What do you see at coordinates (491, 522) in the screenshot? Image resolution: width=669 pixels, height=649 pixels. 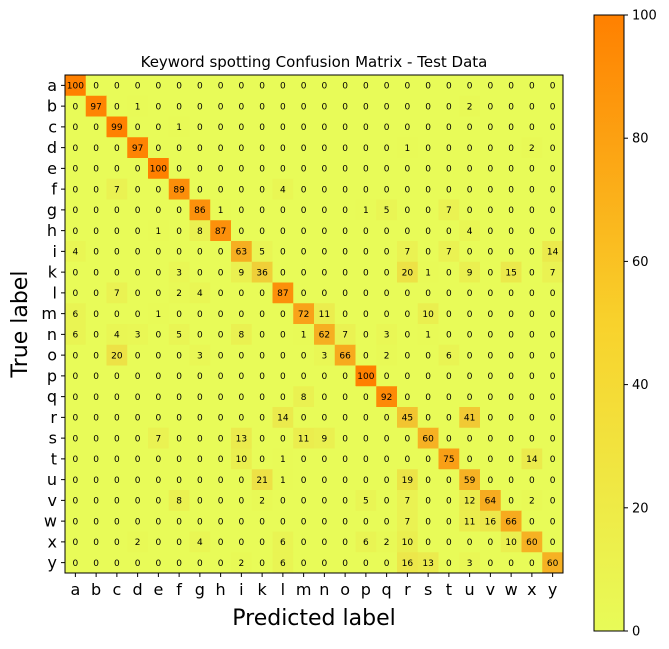 I see `heatmap-cell-value: 16` at bounding box center [491, 522].